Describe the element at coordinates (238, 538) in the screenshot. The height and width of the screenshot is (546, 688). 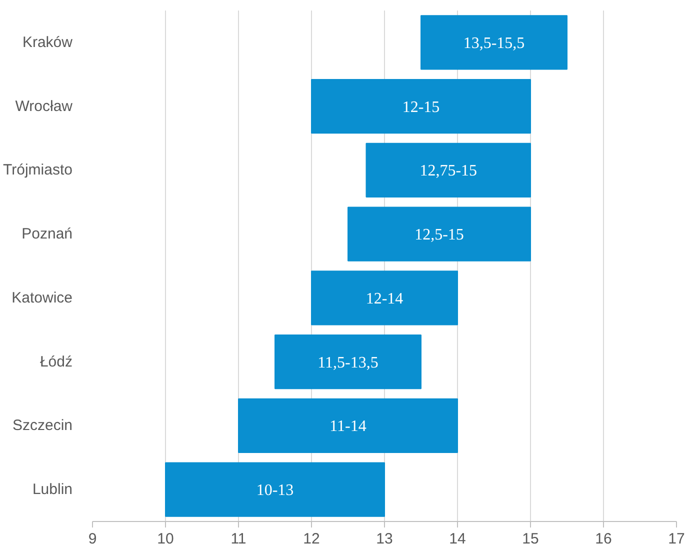
I see `x-tick-label: 11` at that location.